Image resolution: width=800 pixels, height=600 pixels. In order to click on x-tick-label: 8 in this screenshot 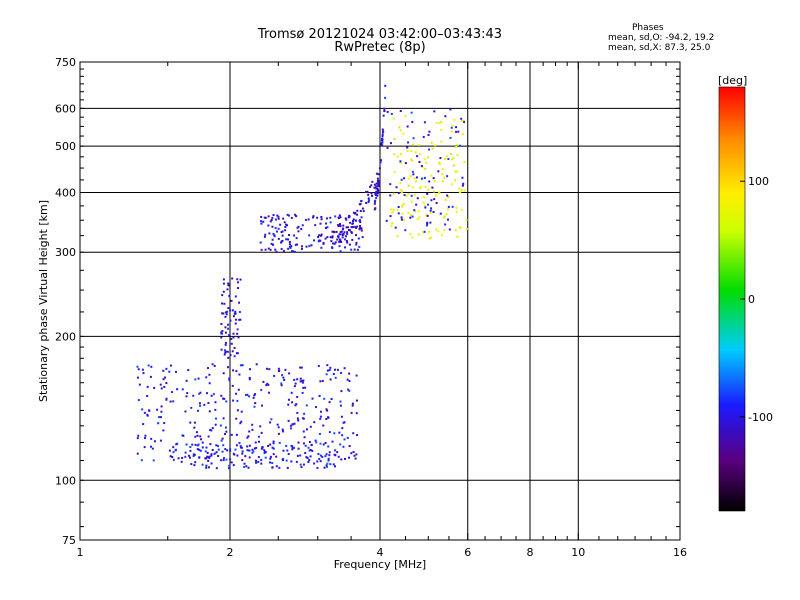, I will do `click(530, 552)`.